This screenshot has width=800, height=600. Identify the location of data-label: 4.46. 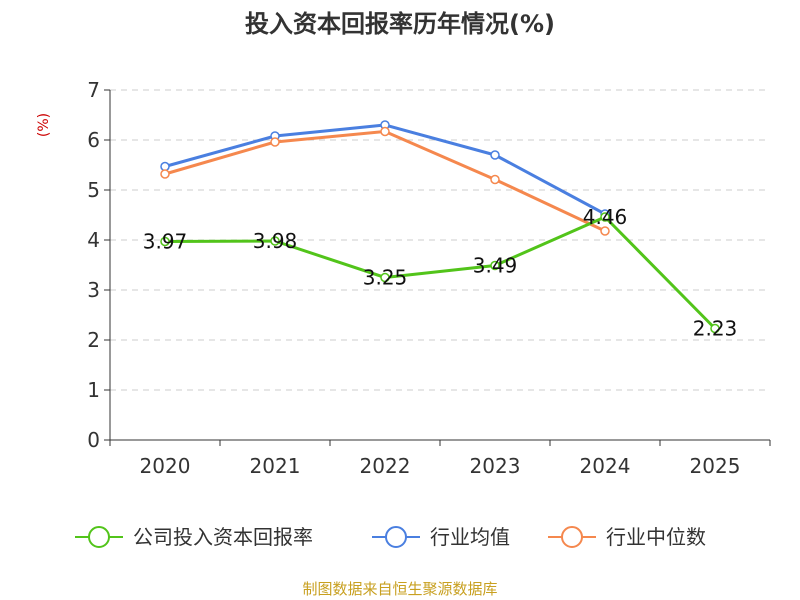
(605, 217).